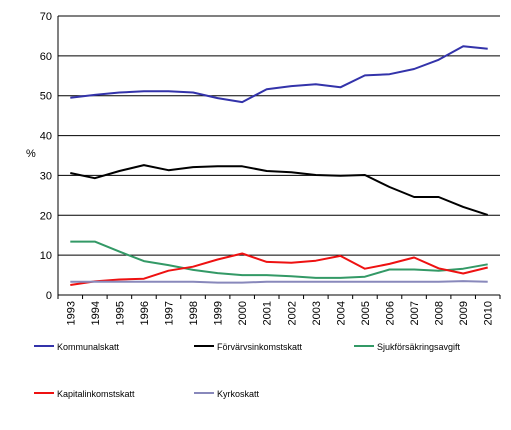 The image size is (511, 430). I want to click on legend-label: Förvärvsinkomstskatt, so click(260, 347).